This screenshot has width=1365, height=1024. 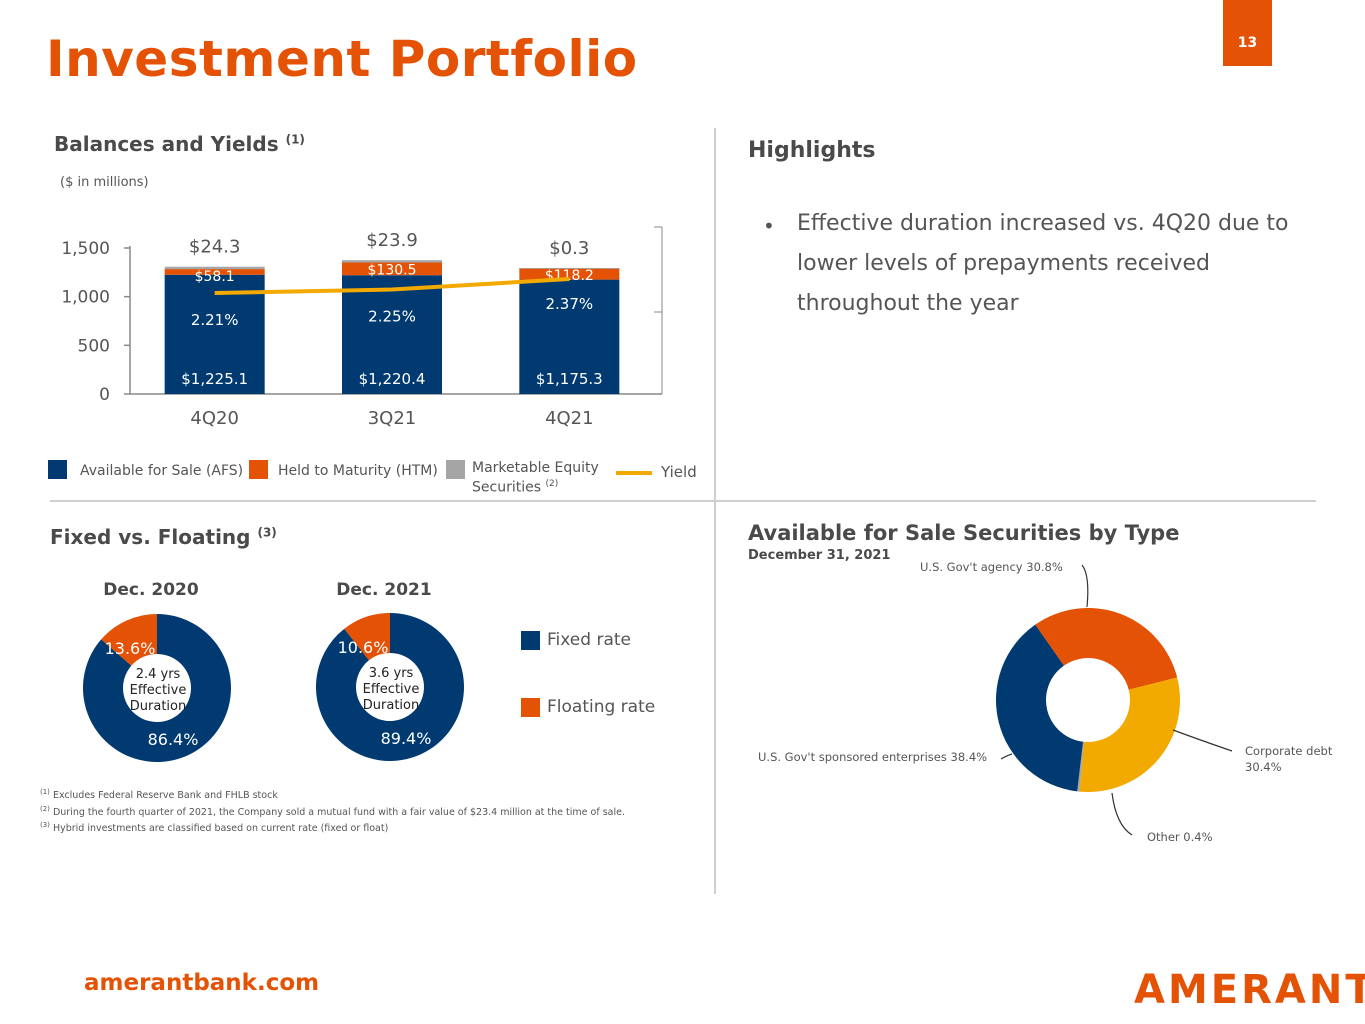 I want to click on label-other: Other 0.4%, so click(x=1180, y=837).